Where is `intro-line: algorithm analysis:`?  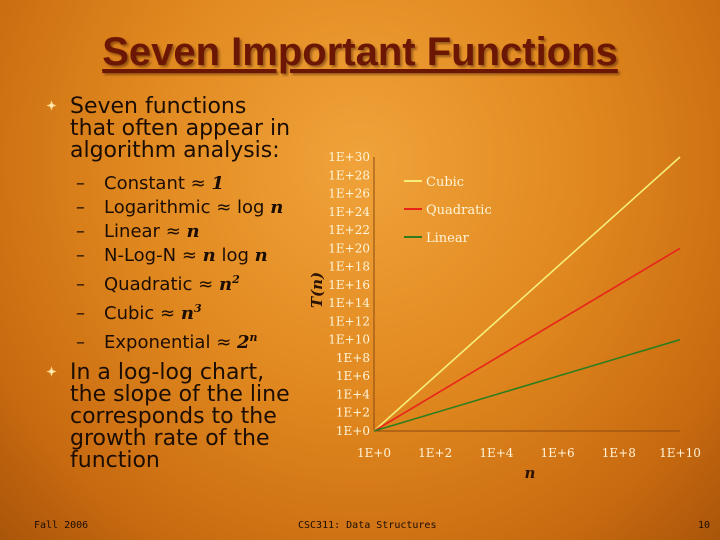 intro-line: algorithm analysis: is located at coordinates (175, 150).